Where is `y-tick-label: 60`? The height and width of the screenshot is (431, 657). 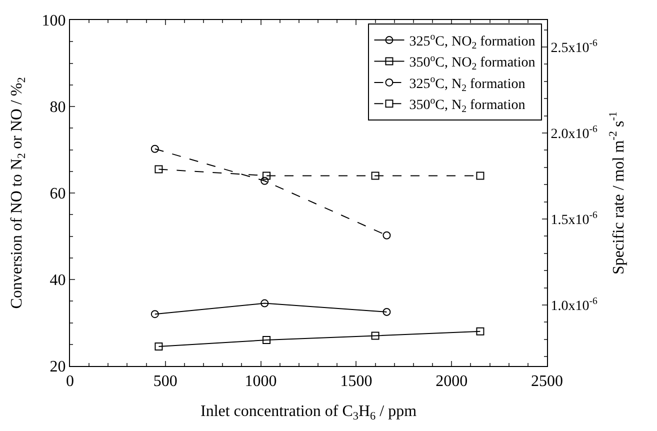
y-tick-label: 60 is located at coordinates (58, 194).